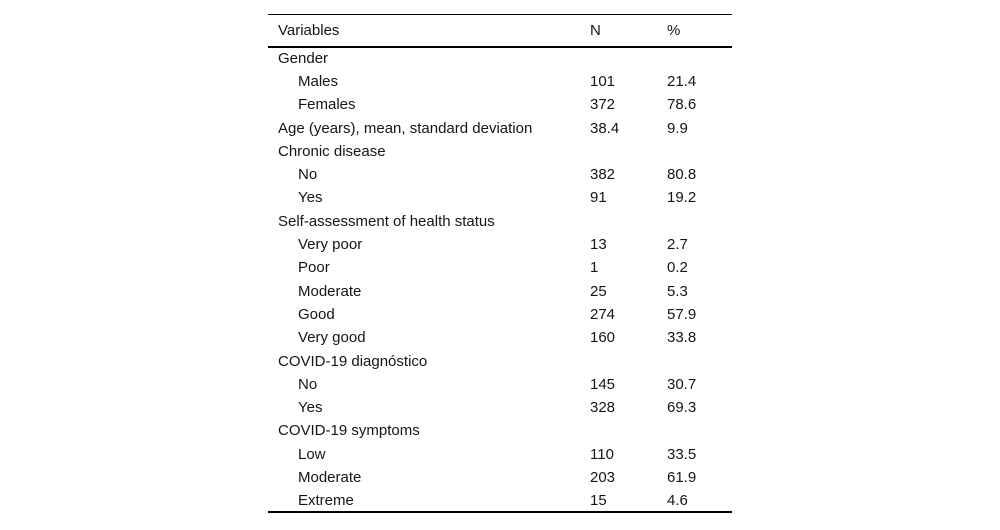 This screenshot has height=530, width=1000. I want to click on table-row-group: COVID-19 diagnóstico, so click(500, 360).